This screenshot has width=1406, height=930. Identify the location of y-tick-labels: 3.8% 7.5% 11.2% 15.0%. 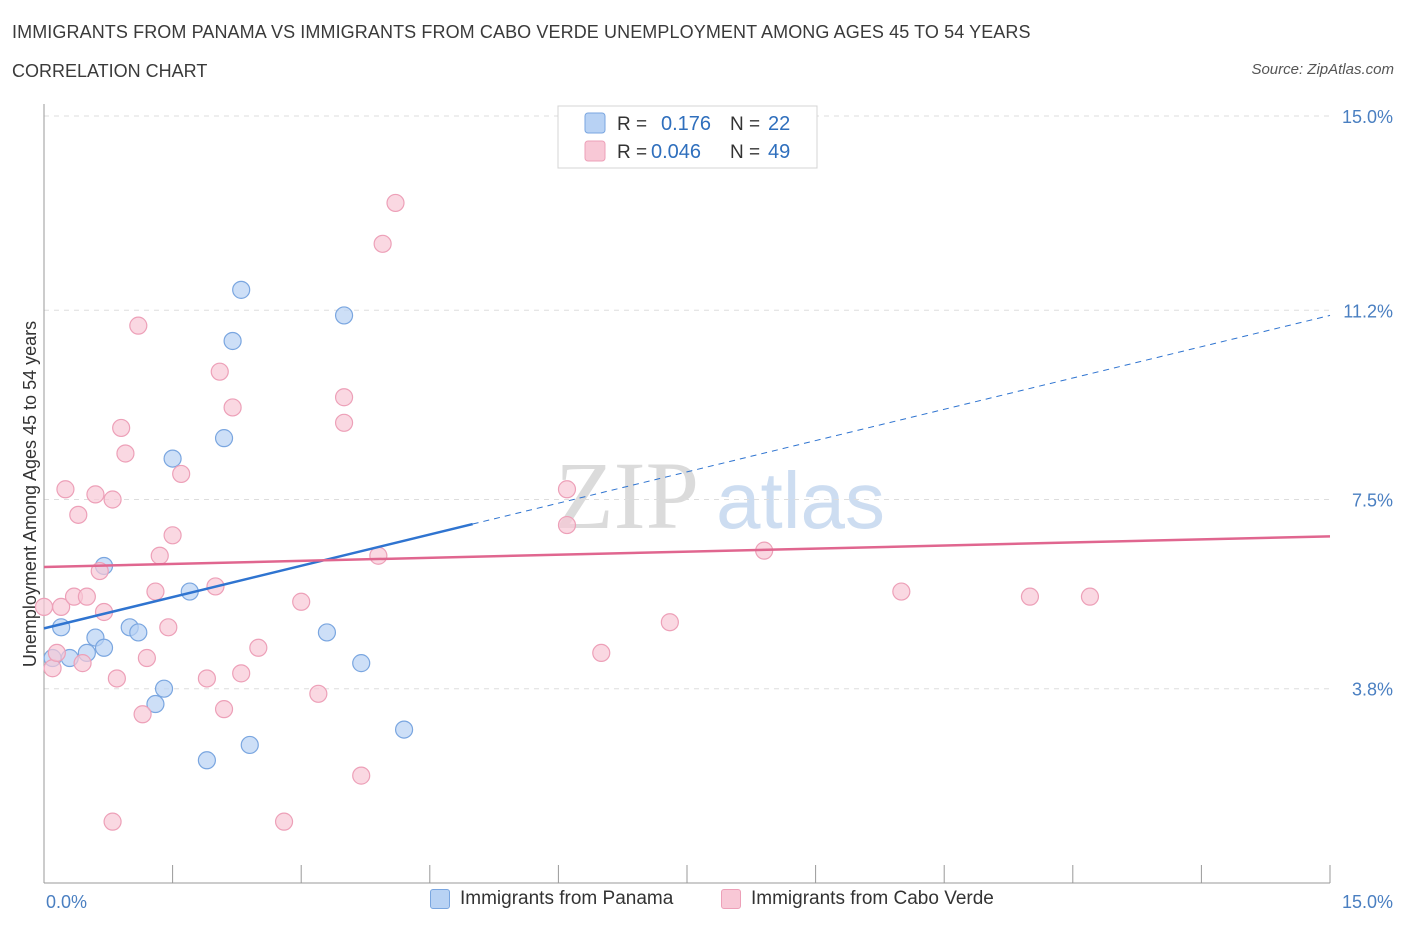
(1367, 403).